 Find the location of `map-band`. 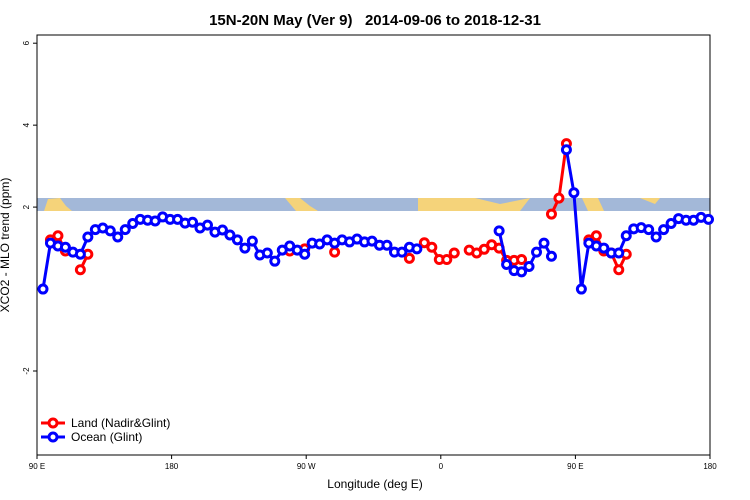

map-band is located at coordinates (373, 204).